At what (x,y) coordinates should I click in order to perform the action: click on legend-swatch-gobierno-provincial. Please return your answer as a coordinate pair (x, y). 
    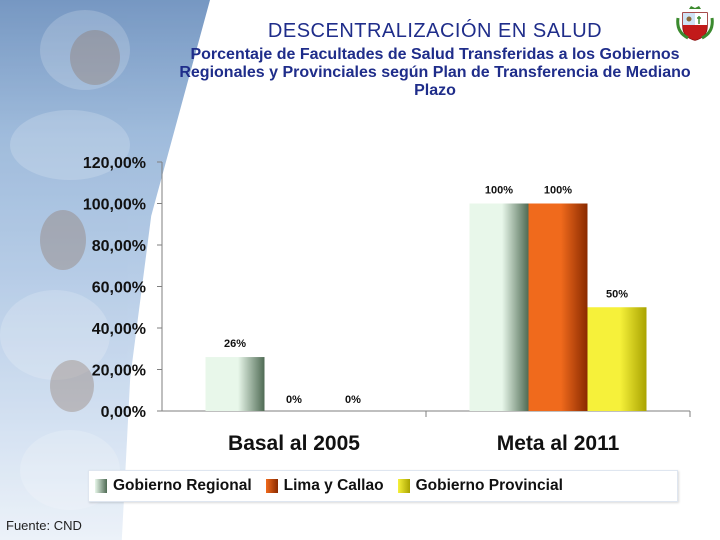
    Looking at the image, I should click on (403, 486).